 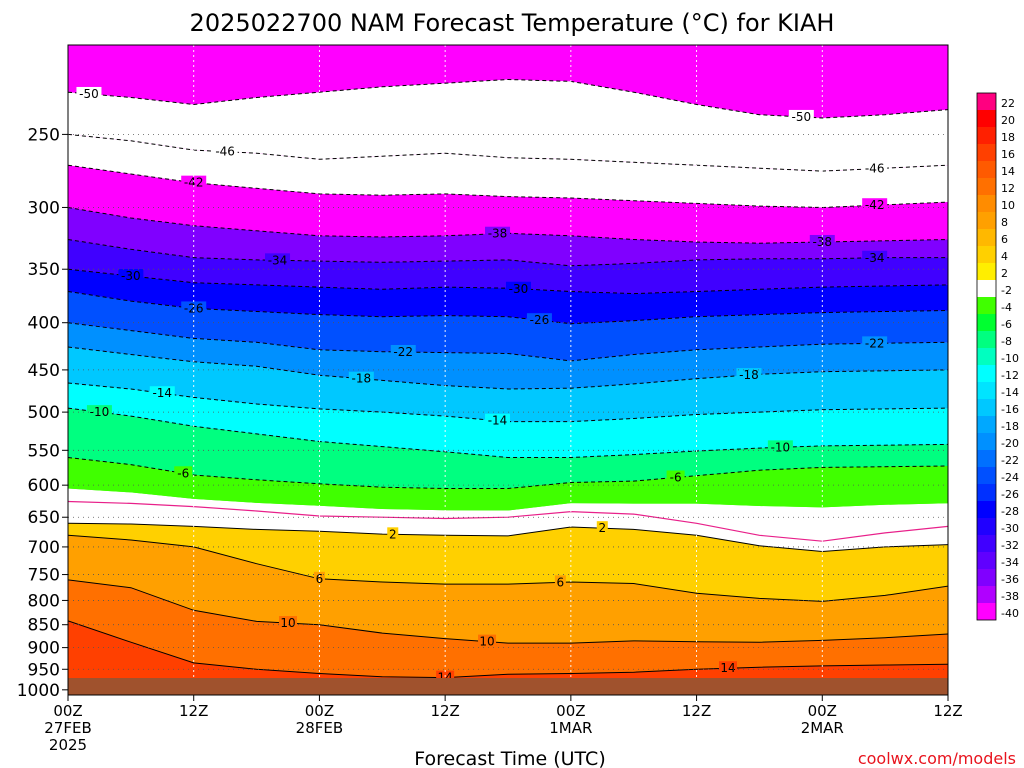 I want to click on colorbar-label: -28, so click(x=1010, y=511).